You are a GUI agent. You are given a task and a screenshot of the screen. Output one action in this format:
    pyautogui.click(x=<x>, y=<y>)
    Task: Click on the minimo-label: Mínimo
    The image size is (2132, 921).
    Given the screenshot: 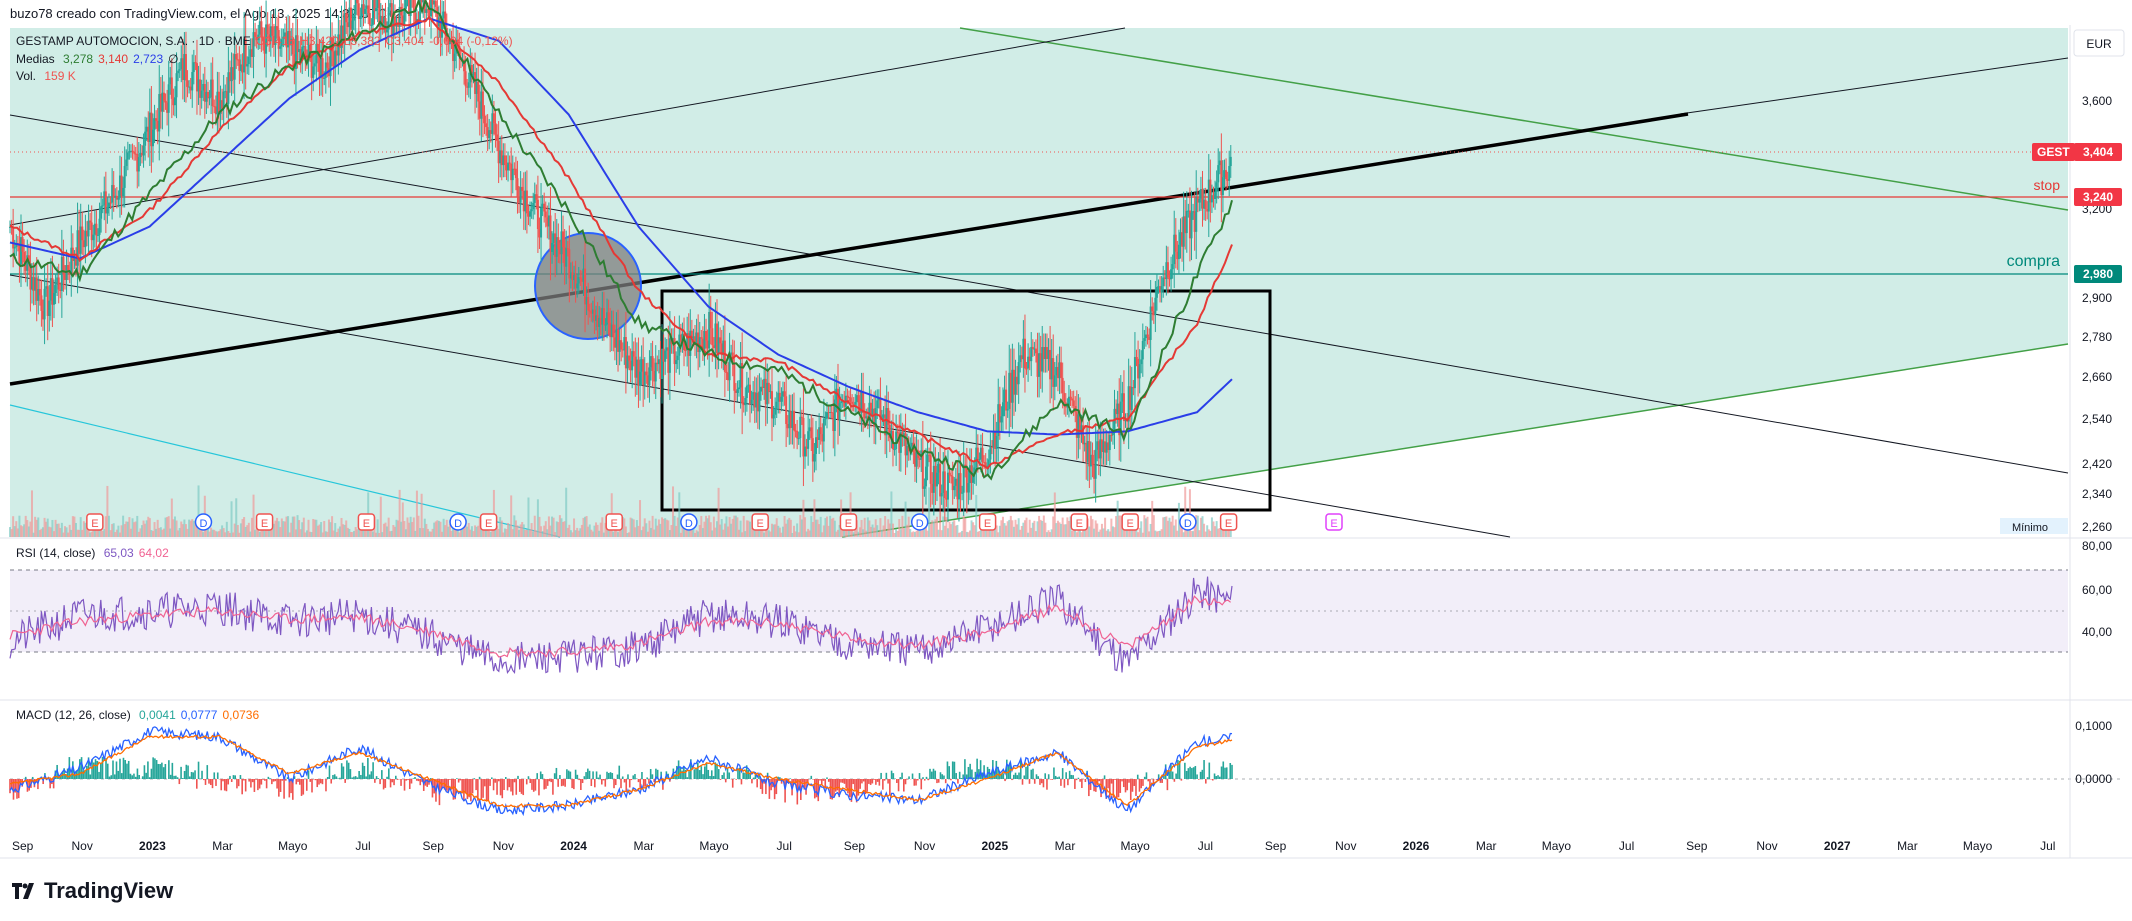 What is the action you would take?
    pyautogui.click(x=2030, y=528)
    